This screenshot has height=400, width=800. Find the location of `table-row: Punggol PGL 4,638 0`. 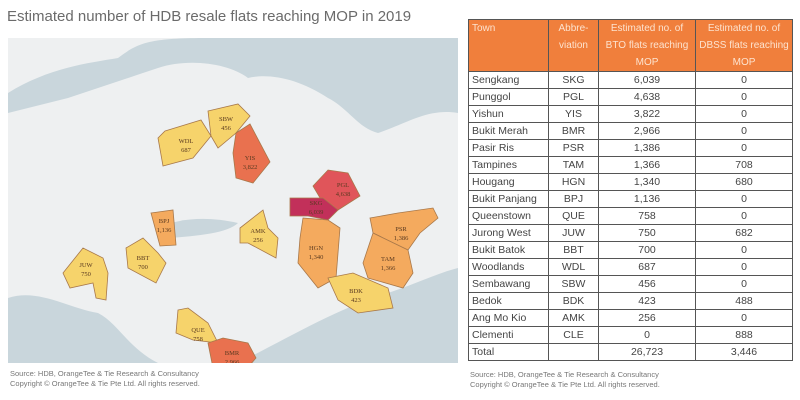

table-row: Punggol PGL 4,638 0 is located at coordinates (630, 97).